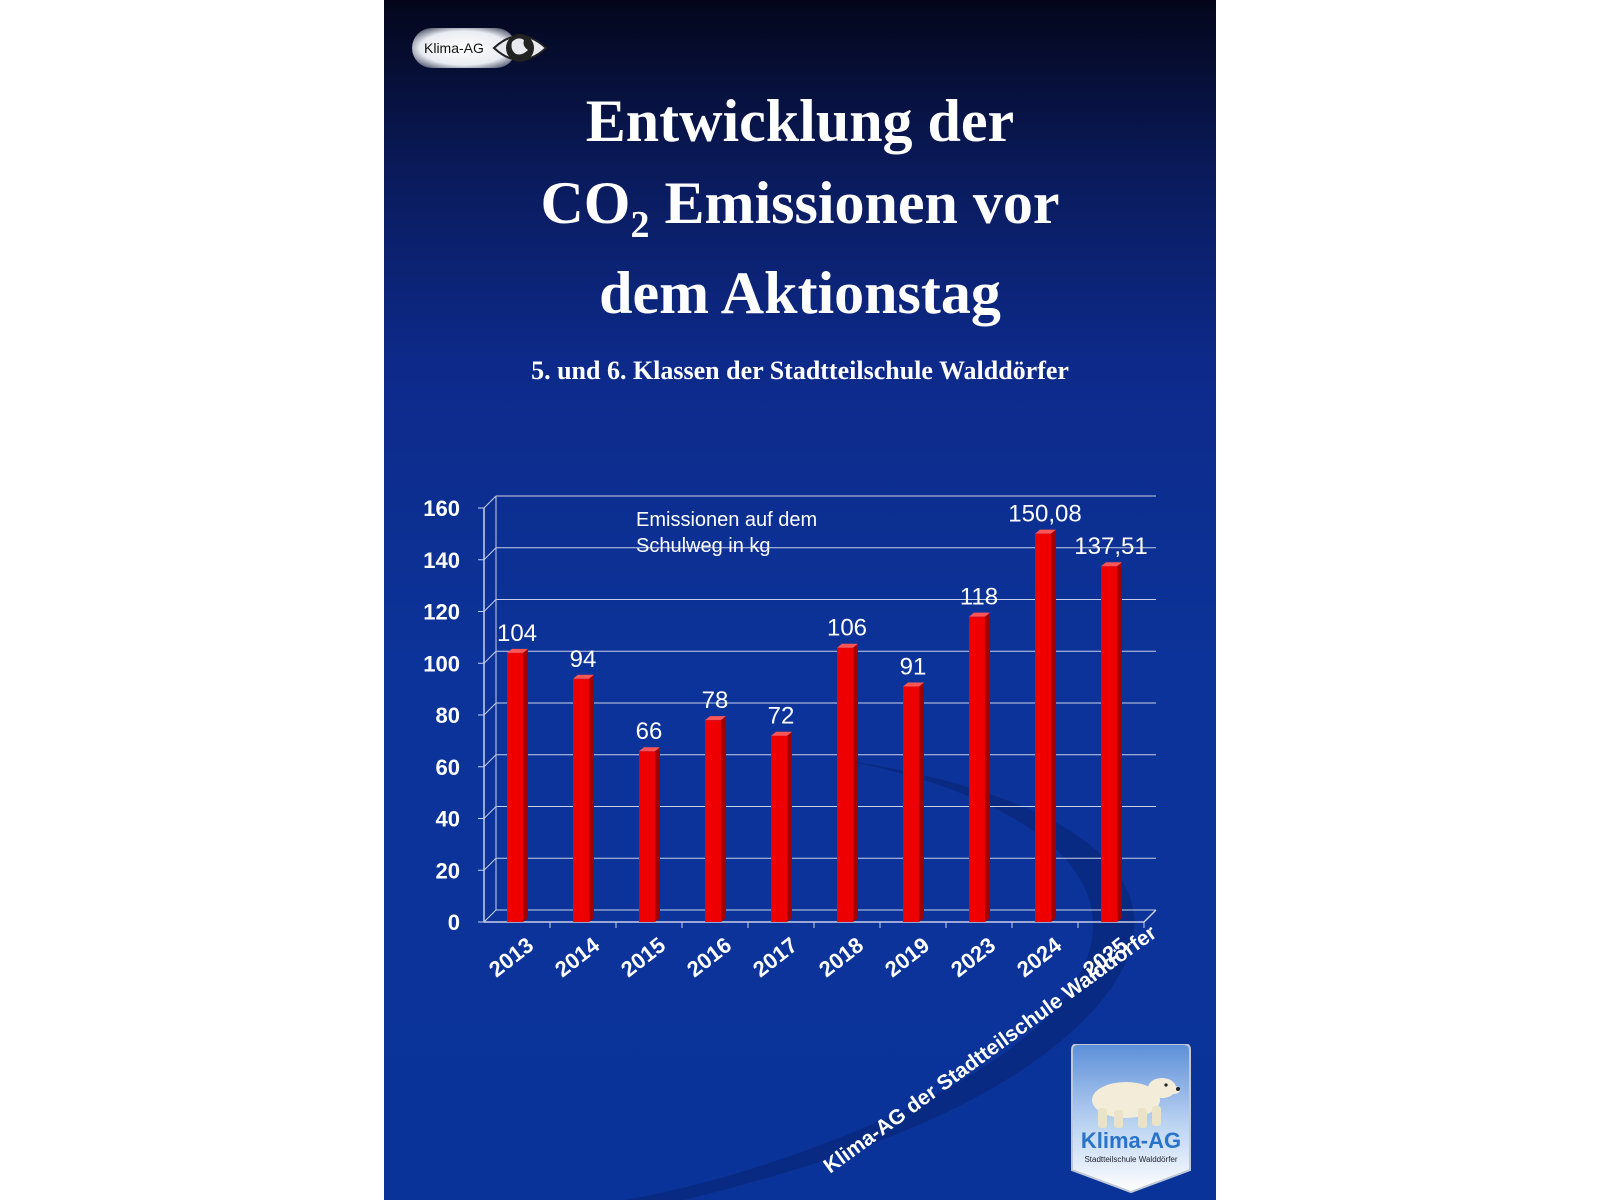 The height and width of the screenshot is (1200, 1600). Describe the element at coordinates (577, 957) in the screenshot. I see `x-tick-label: 2014` at that location.